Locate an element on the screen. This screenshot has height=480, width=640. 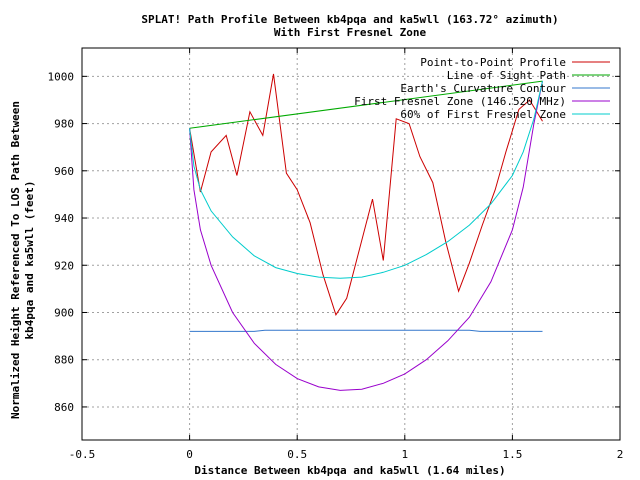
x-tick-label: 0.5 is located at coordinates (297, 454).